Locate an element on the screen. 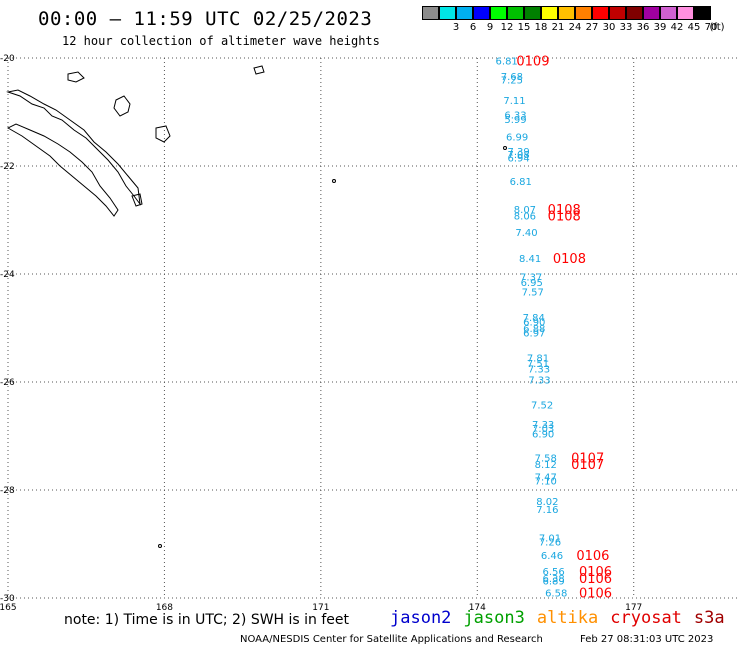  small-island-d is located at coordinates (505, 148).